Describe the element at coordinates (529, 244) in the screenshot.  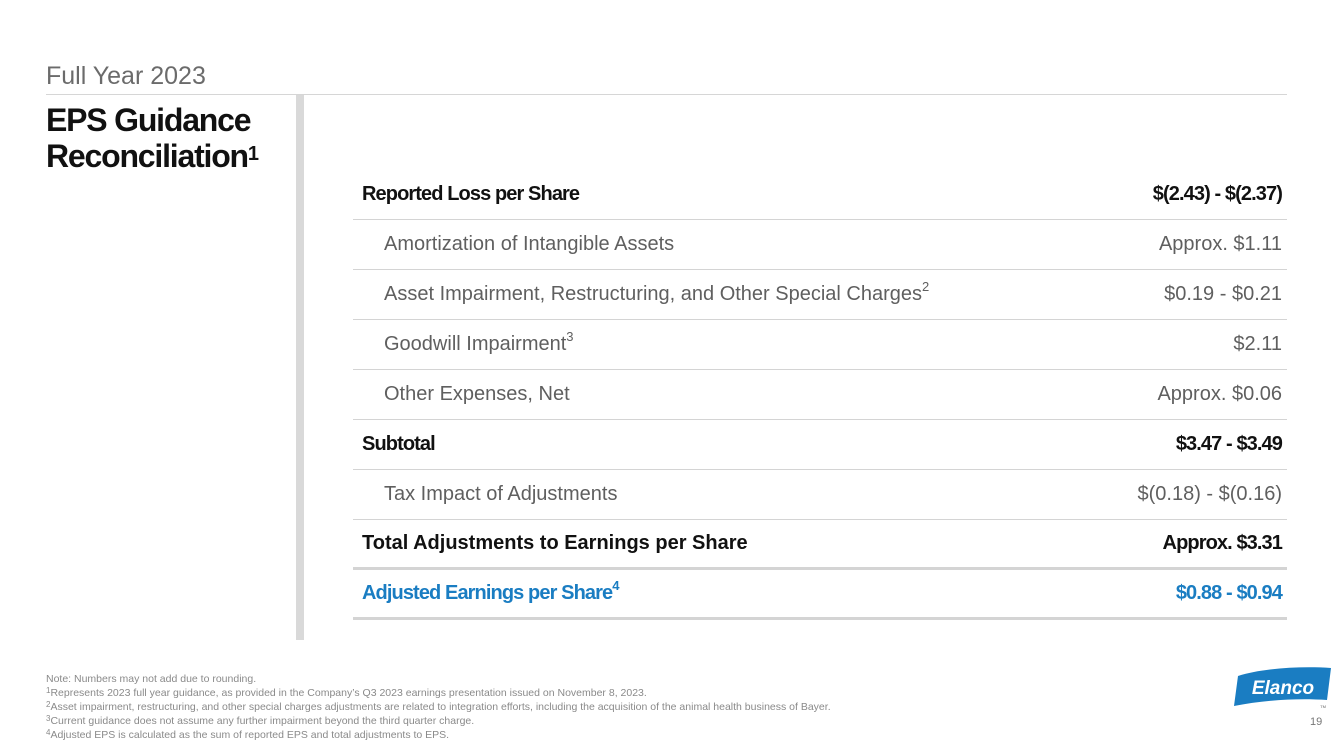
I see `row-label: Amortization of Intangible Assets` at that location.